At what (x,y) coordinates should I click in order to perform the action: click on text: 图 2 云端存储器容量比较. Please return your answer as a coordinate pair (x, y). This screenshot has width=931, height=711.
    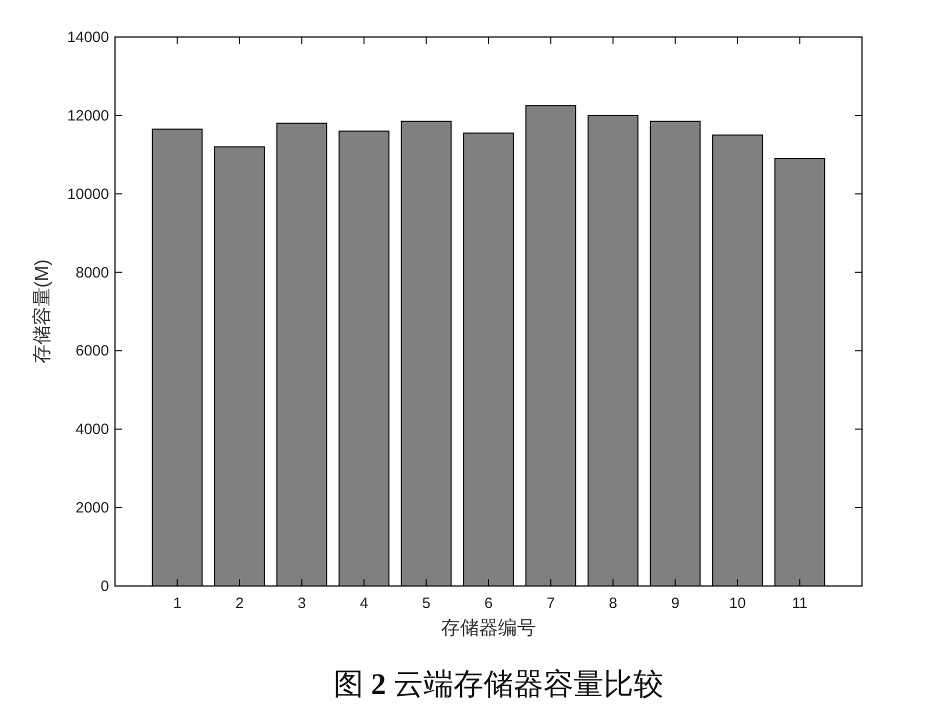
    Looking at the image, I should click on (499, 684).